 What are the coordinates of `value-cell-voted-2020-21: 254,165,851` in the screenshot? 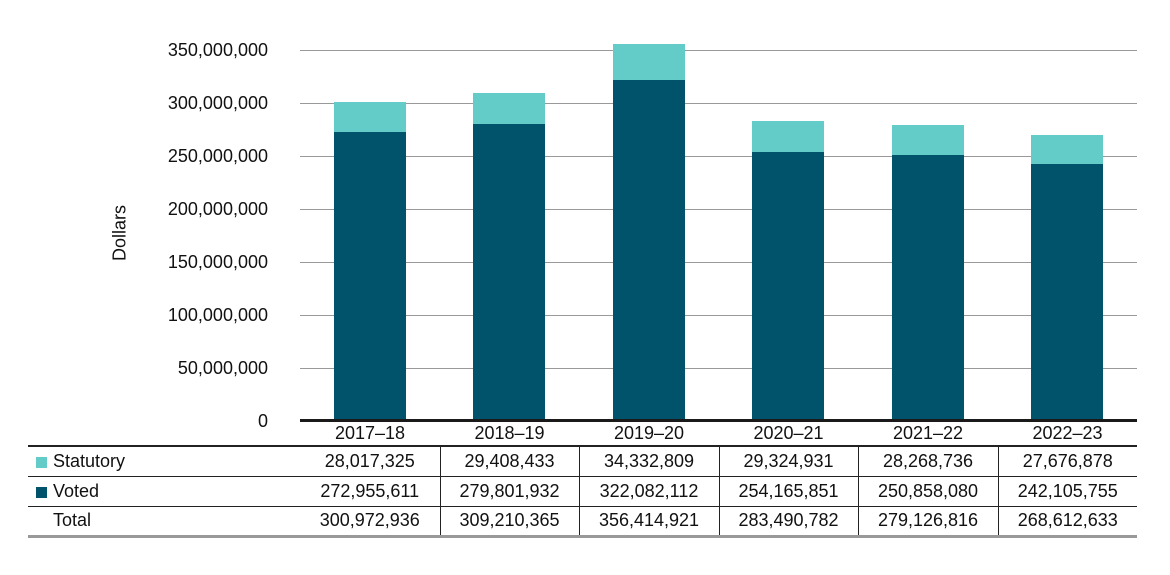 It's located at (788, 491).